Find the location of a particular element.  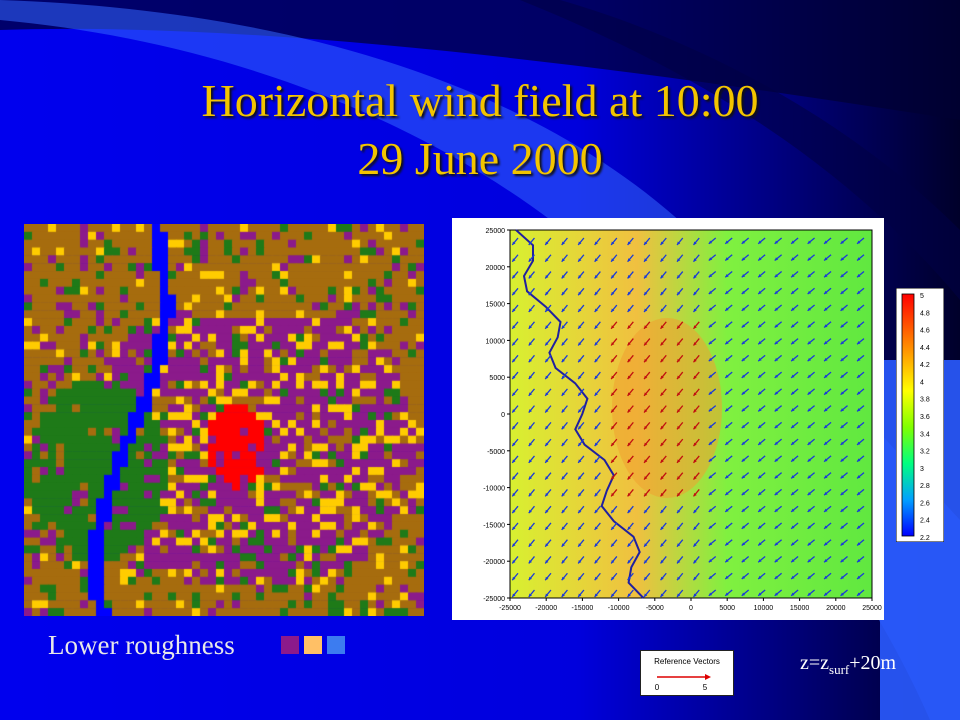

colorbar-tick-label: 4 is located at coordinates (922, 382).